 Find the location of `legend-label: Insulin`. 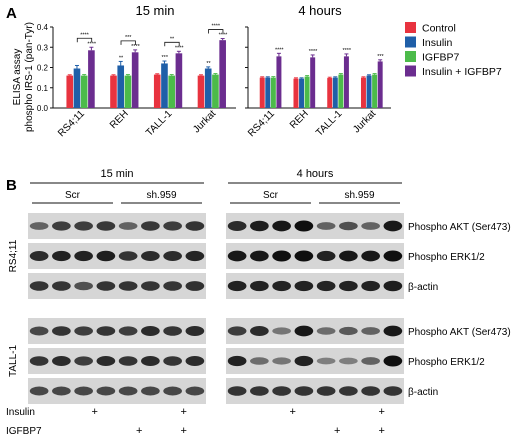

legend-label: Insulin is located at coordinates (437, 43).